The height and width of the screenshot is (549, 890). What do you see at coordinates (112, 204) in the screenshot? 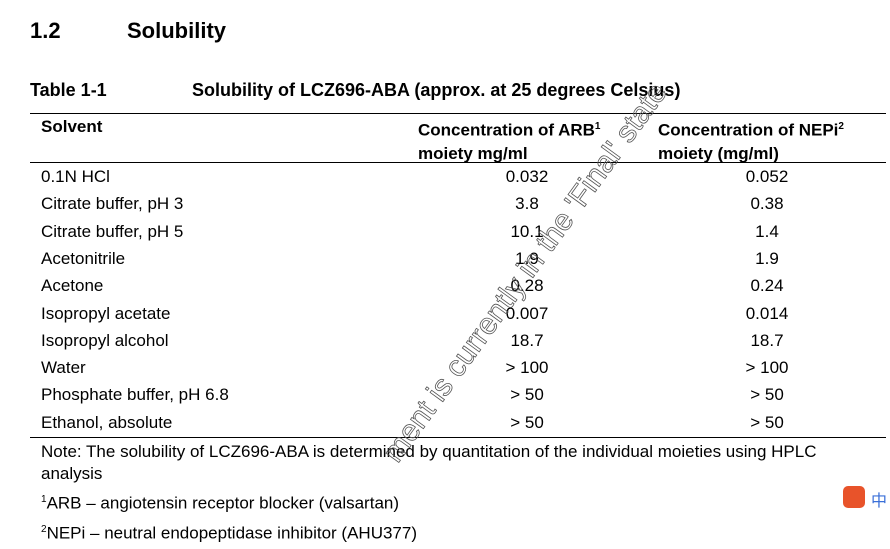
I see `solvent-cell: Citrate buffer, pH 3` at bounding box center [112, 204].